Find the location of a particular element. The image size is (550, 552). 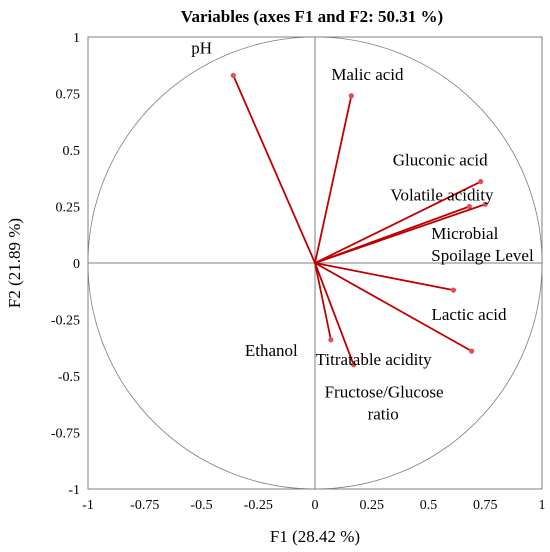

variable-label-line: Malic acid is located at coordinates (367, 74).